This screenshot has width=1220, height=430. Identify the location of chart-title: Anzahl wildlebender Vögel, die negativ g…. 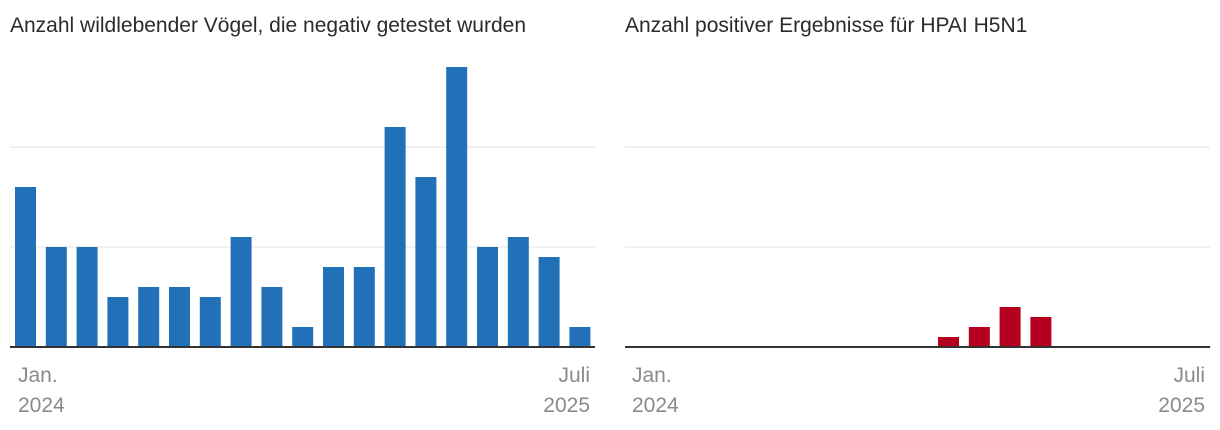
(268, 25).